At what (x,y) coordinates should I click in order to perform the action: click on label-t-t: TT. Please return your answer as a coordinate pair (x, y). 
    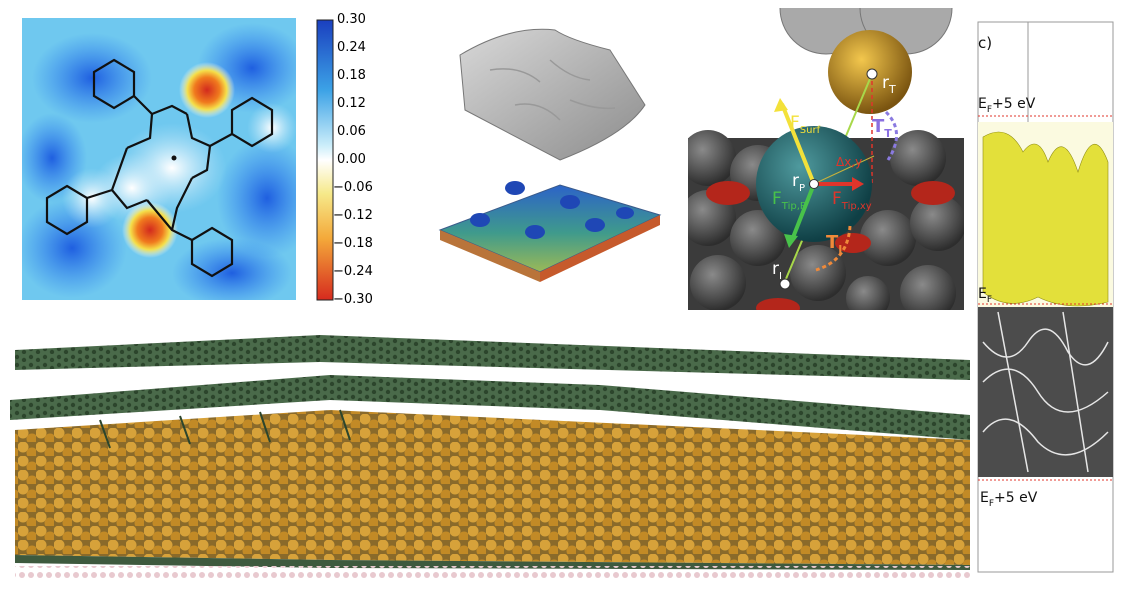
    Looking at the image, I should click on (882, 128).